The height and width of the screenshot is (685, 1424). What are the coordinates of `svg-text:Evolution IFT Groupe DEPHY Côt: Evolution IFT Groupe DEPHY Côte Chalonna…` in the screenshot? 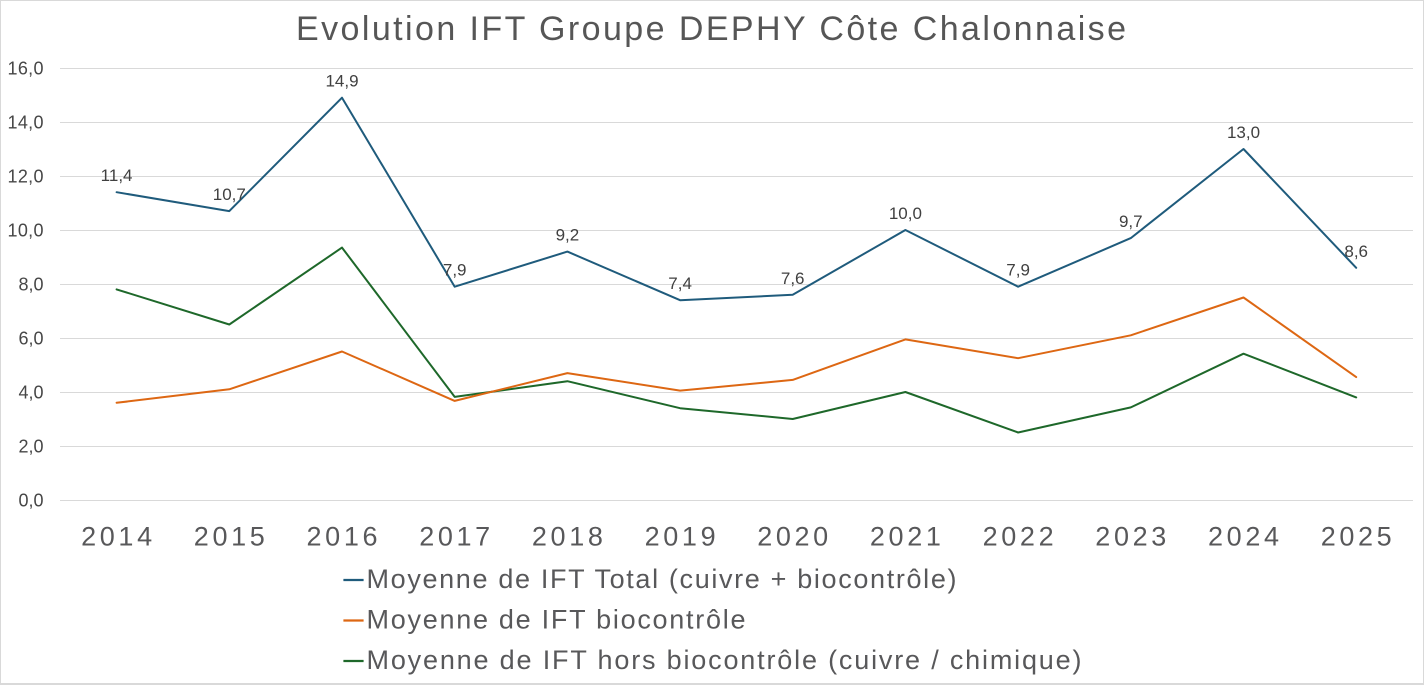 It's located at (711, 29).